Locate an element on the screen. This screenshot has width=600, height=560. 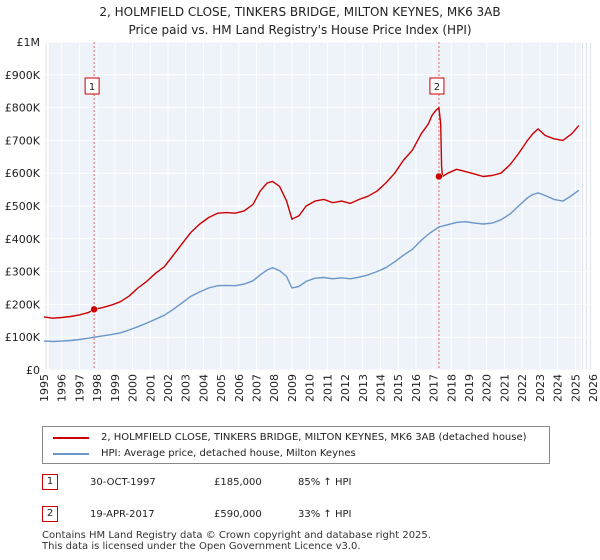
x-tick-label: 2004 is located at coordinates (203, 388).